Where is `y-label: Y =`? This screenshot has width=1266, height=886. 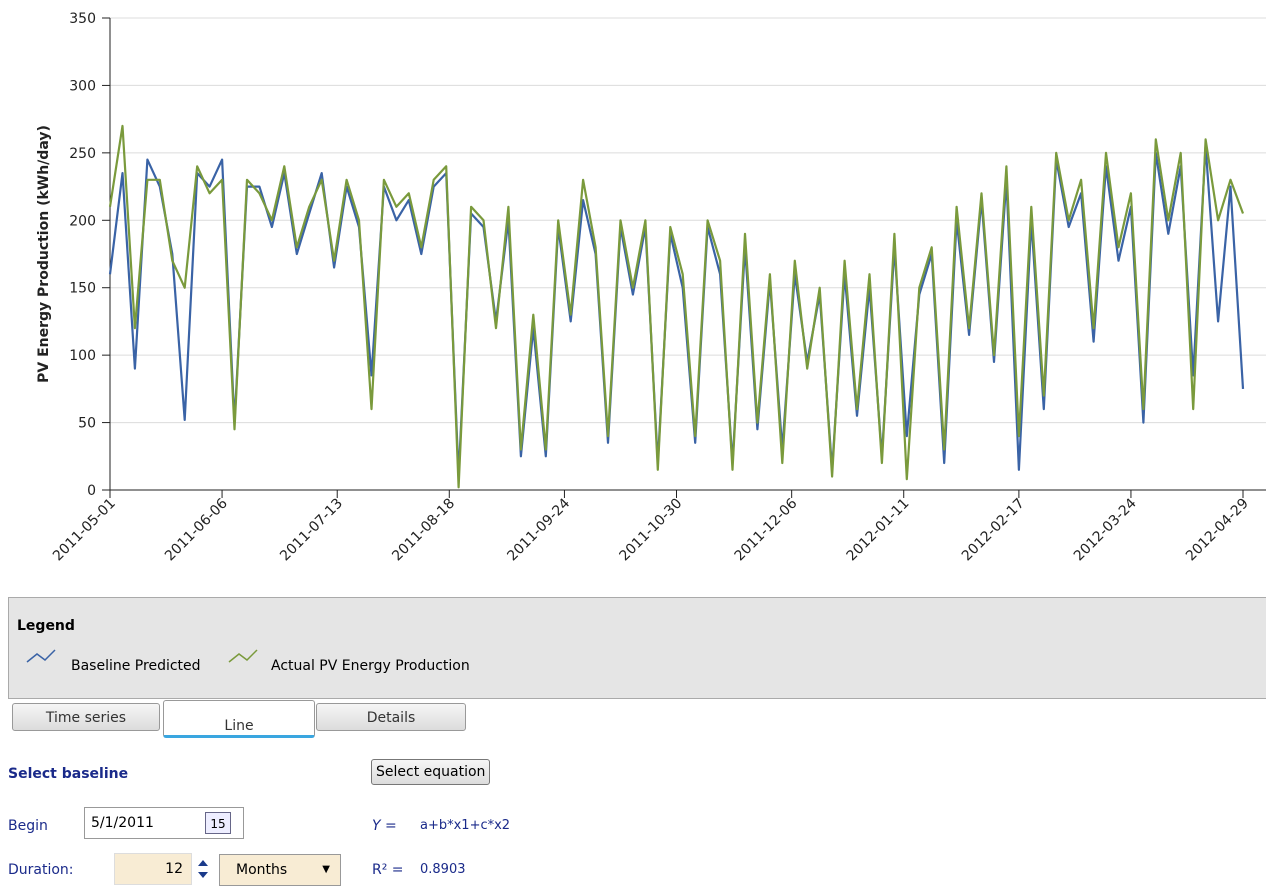
y-label: Y = is located at coordinates (384, 826).